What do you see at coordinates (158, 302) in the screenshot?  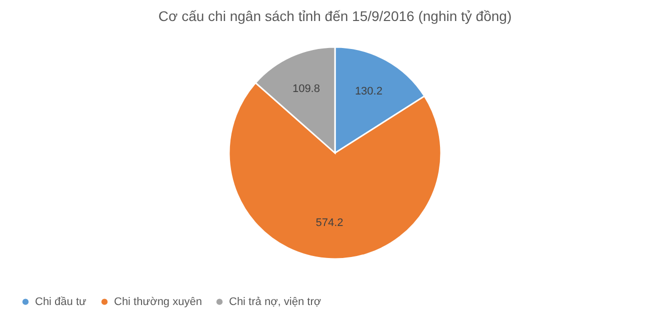 I see `legend-label: Chi thường xuyên` at bounding box center [158, 302].